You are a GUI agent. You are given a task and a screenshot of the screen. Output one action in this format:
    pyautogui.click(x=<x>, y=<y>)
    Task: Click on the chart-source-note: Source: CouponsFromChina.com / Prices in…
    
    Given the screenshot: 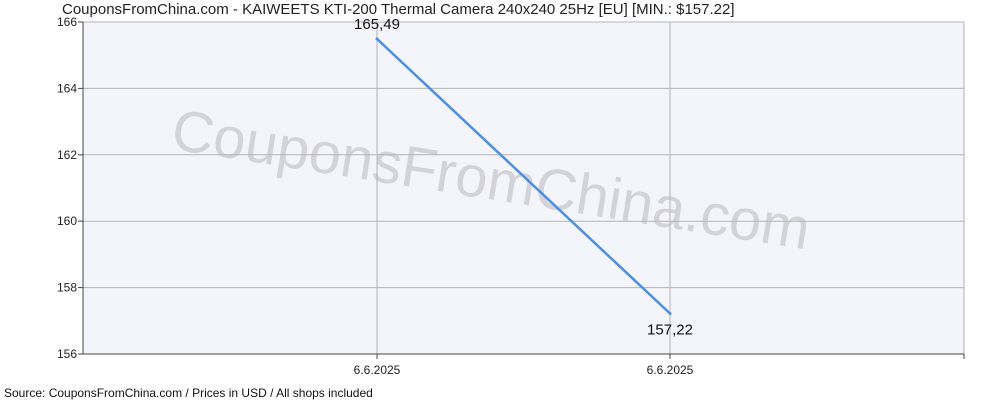 What is the action you would take?
    pyautogui.click(x=188, y=393)
    